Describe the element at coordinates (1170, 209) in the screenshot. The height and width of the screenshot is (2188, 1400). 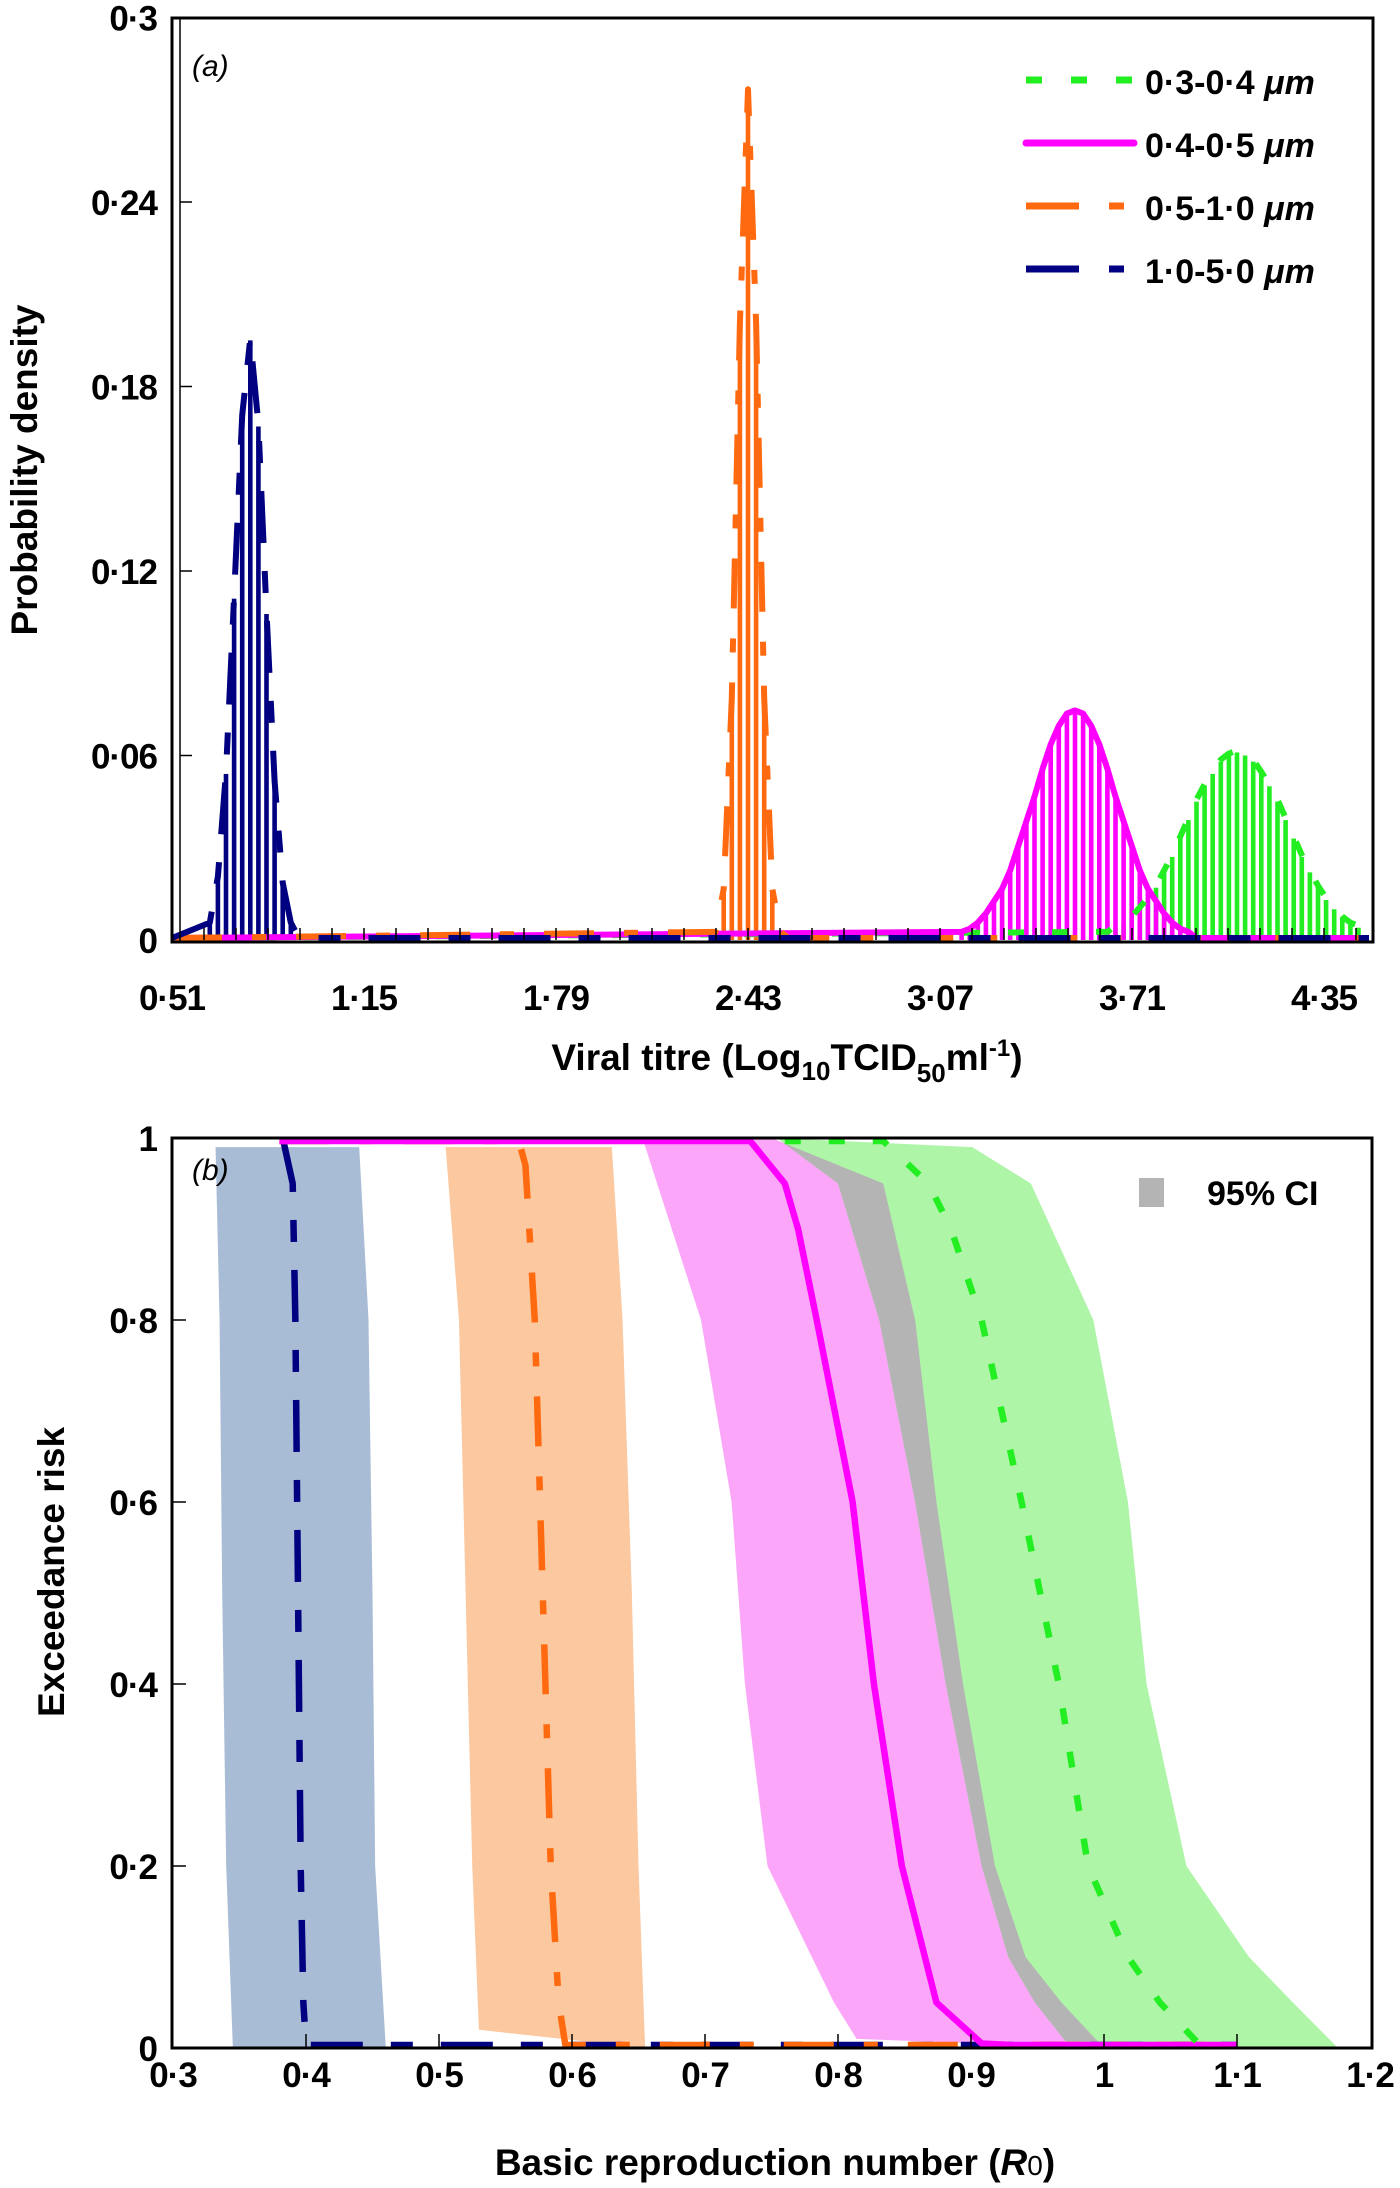
I see `legend-item: 0·5-1·0 μm` at that location.